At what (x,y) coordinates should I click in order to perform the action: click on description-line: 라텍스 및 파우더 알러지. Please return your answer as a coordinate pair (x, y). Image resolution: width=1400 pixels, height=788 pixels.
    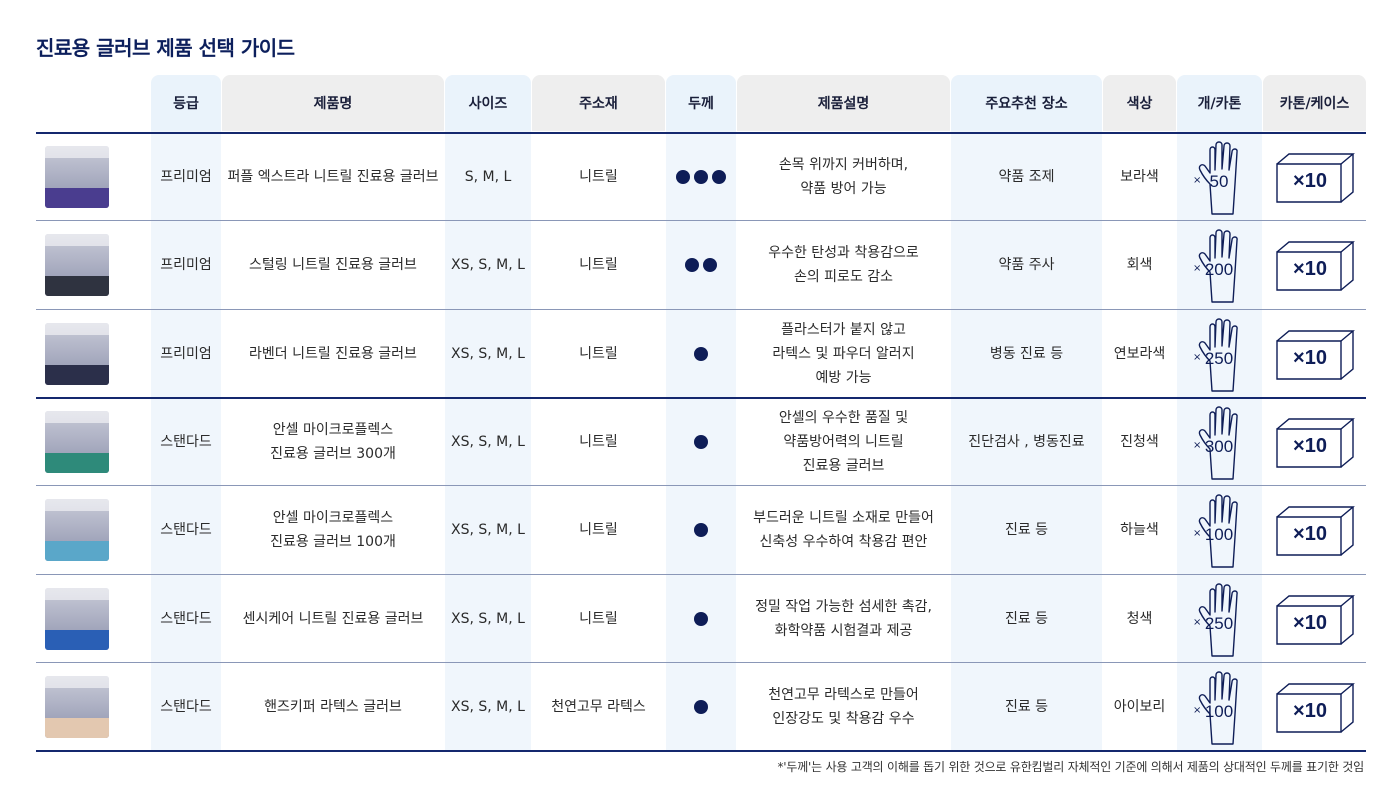
    Looking at the image, I should click on (843, 353).